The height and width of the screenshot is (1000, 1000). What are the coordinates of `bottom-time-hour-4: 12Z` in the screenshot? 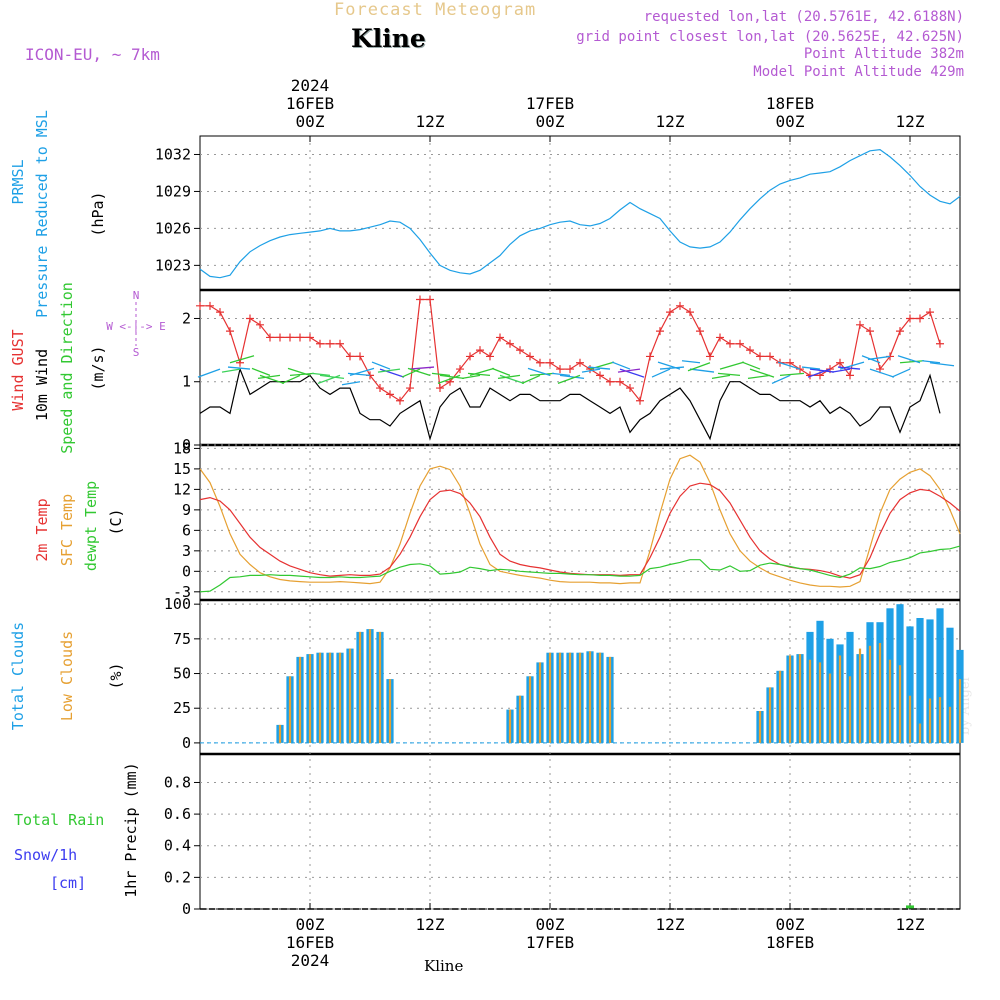 It's located at (670, 924).